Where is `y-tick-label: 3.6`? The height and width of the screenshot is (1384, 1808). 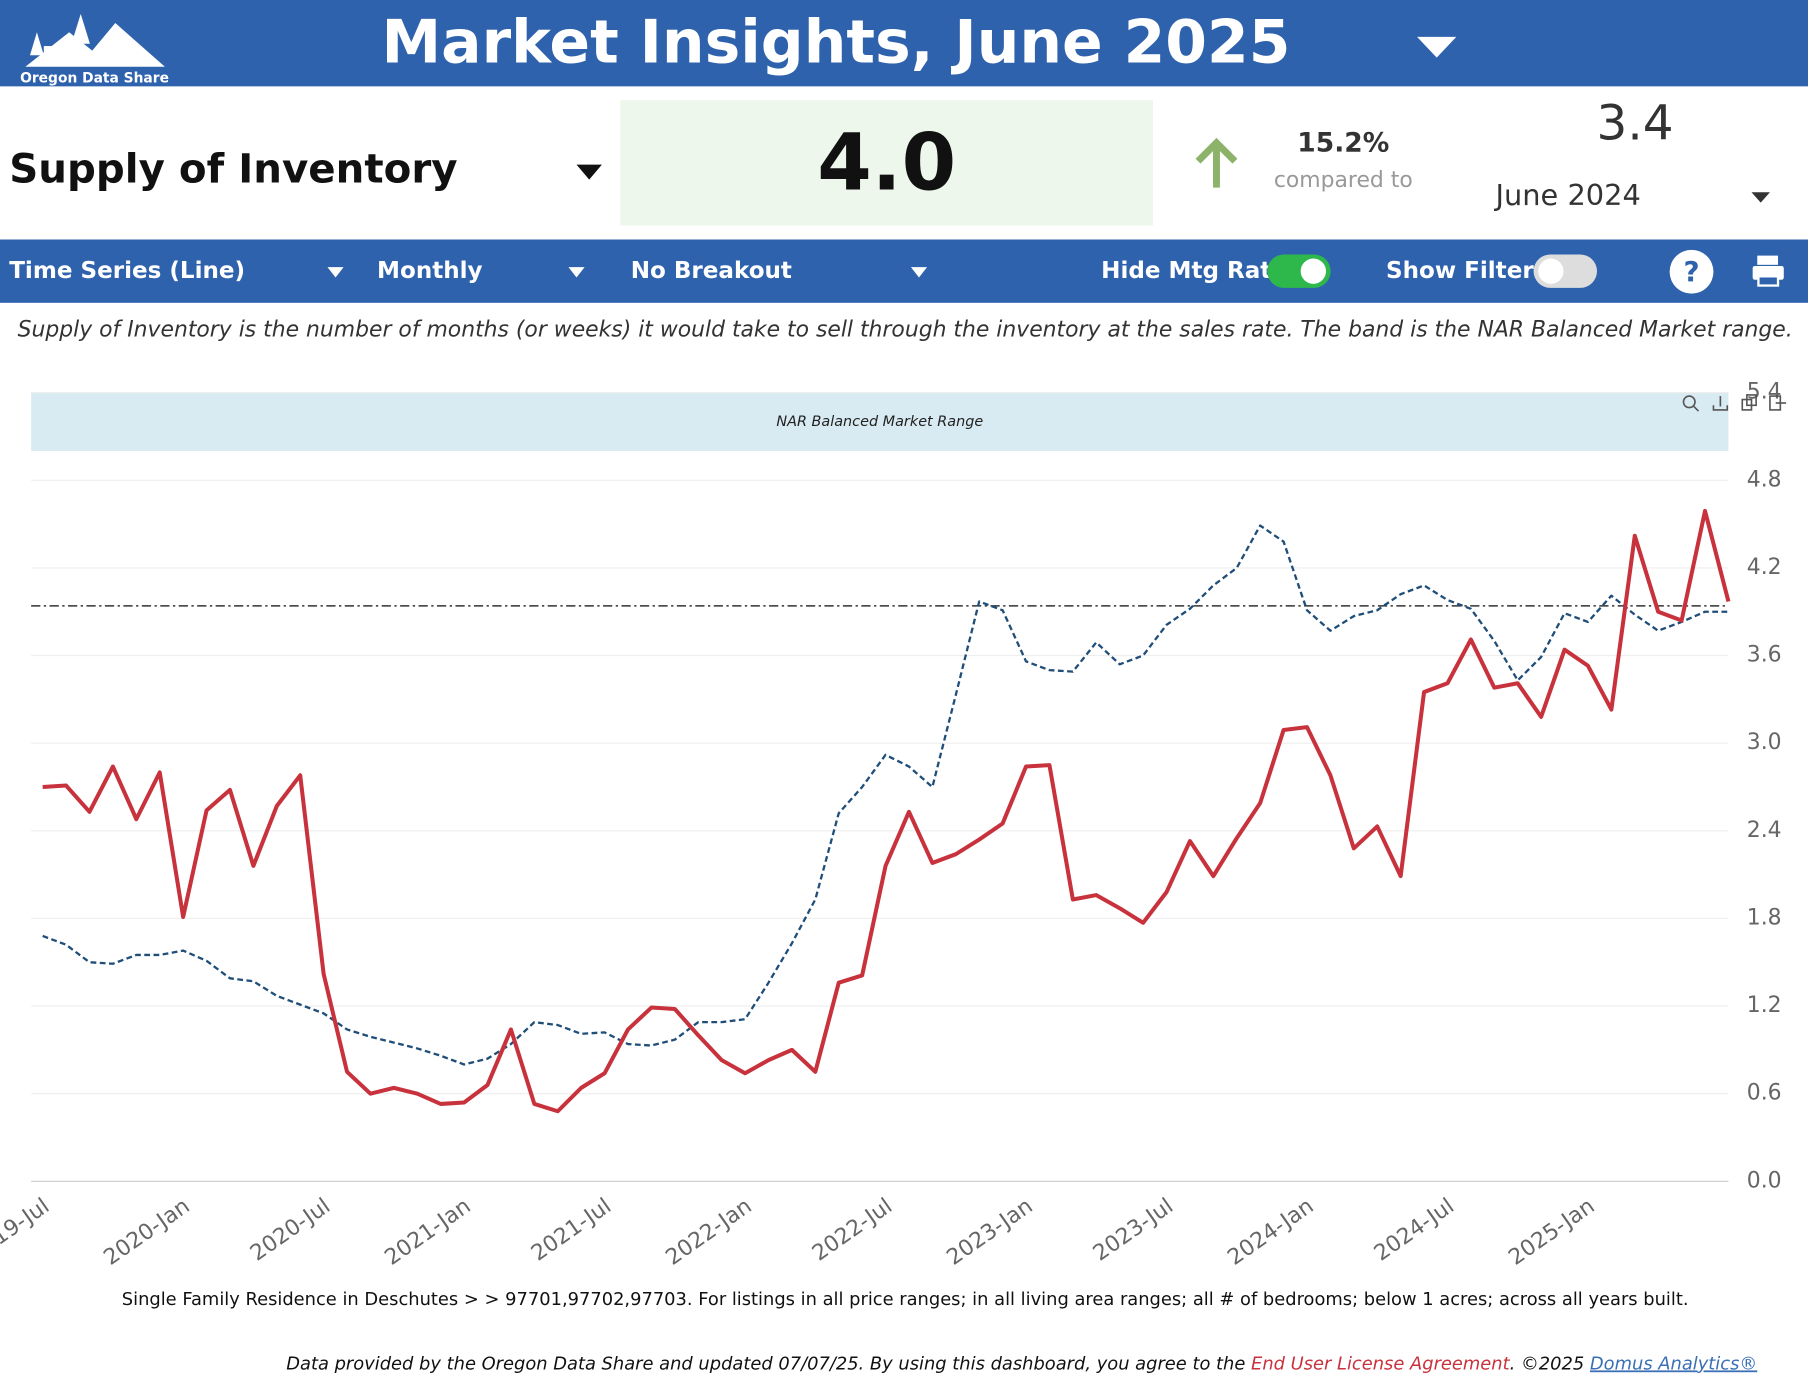 y-tick-label: 3.6 is located at coordinates (1764, 655).